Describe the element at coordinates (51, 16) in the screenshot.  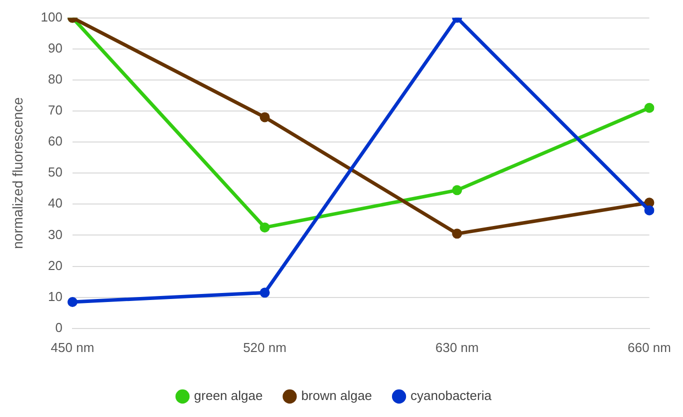
I see `y-tick-label: 100` at that location.